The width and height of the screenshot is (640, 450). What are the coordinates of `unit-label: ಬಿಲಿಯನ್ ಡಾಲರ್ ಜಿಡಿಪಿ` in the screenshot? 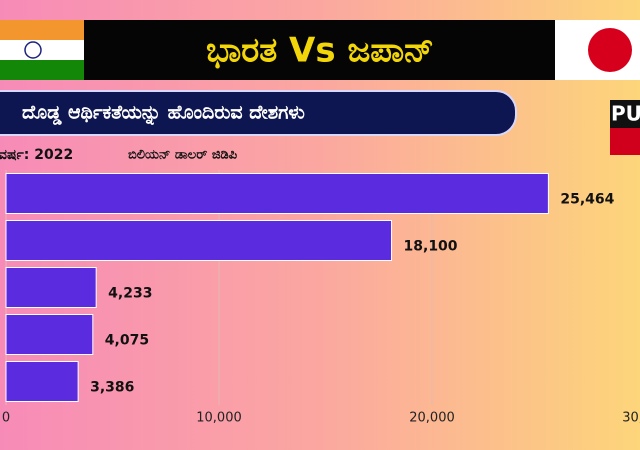 It's located at (183, 155).